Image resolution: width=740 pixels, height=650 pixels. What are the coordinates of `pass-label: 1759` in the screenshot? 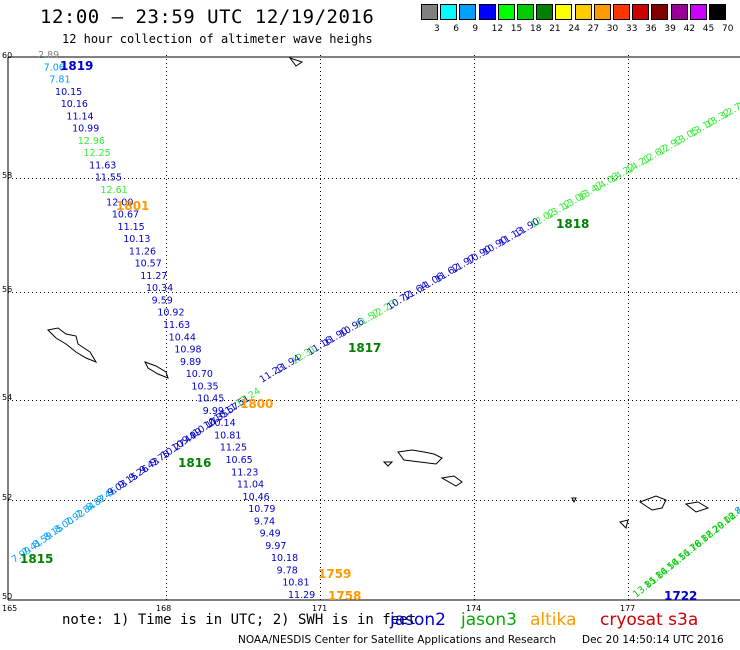 It's located at (334, 574).